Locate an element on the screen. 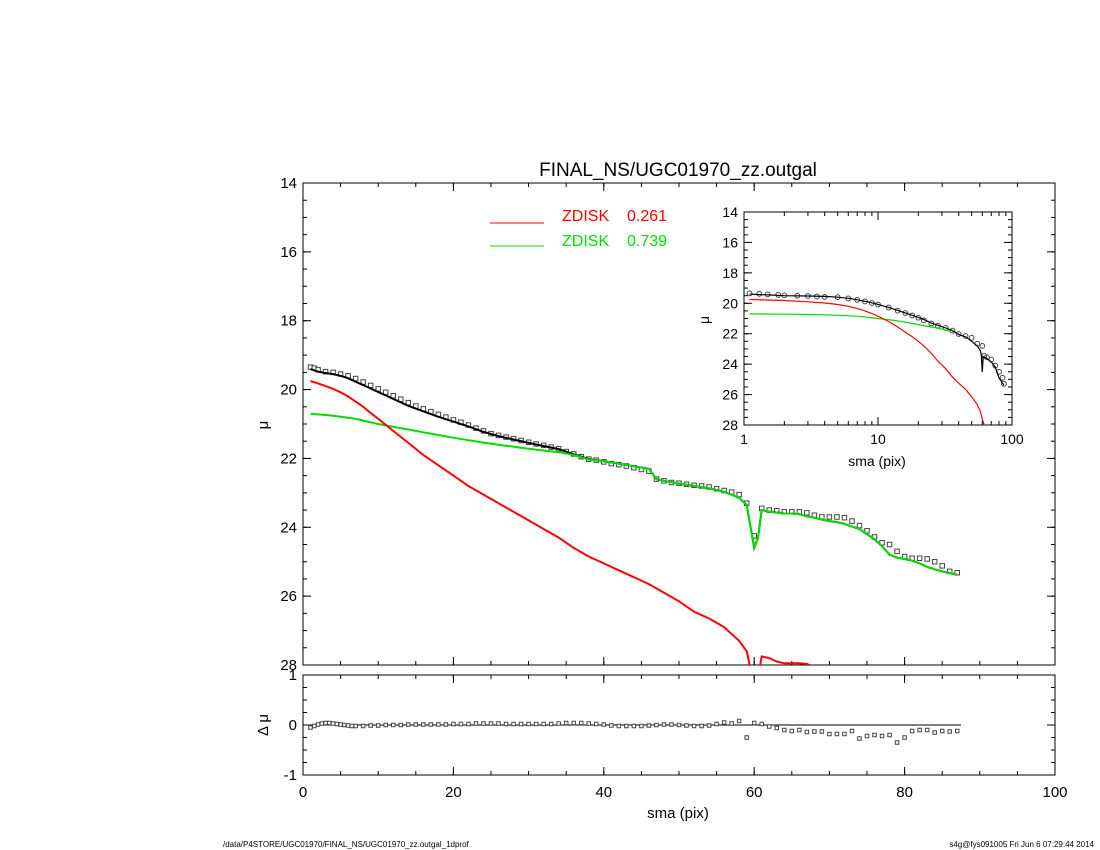  inset-xlabel: sma (pix) is located at coordinates (877, 461).